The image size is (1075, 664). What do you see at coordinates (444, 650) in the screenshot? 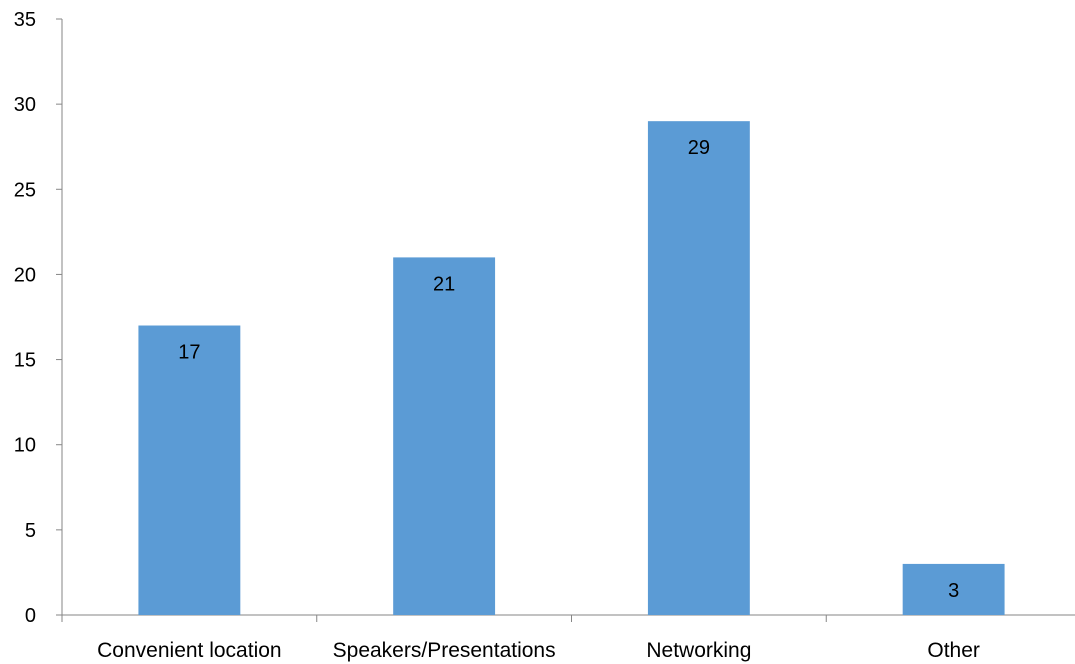
I see `x-tick-label: Speakers/Presentations` at bounding box center [444, 650].